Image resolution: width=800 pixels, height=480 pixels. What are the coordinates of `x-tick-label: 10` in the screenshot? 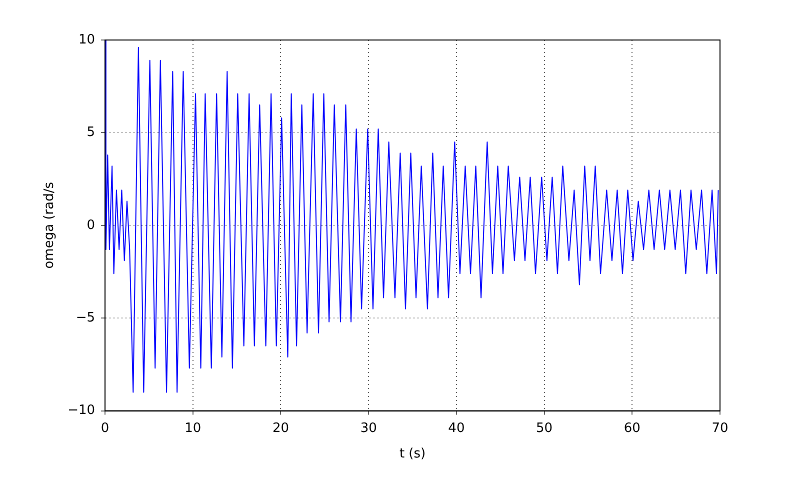 It's located at (193, 428).